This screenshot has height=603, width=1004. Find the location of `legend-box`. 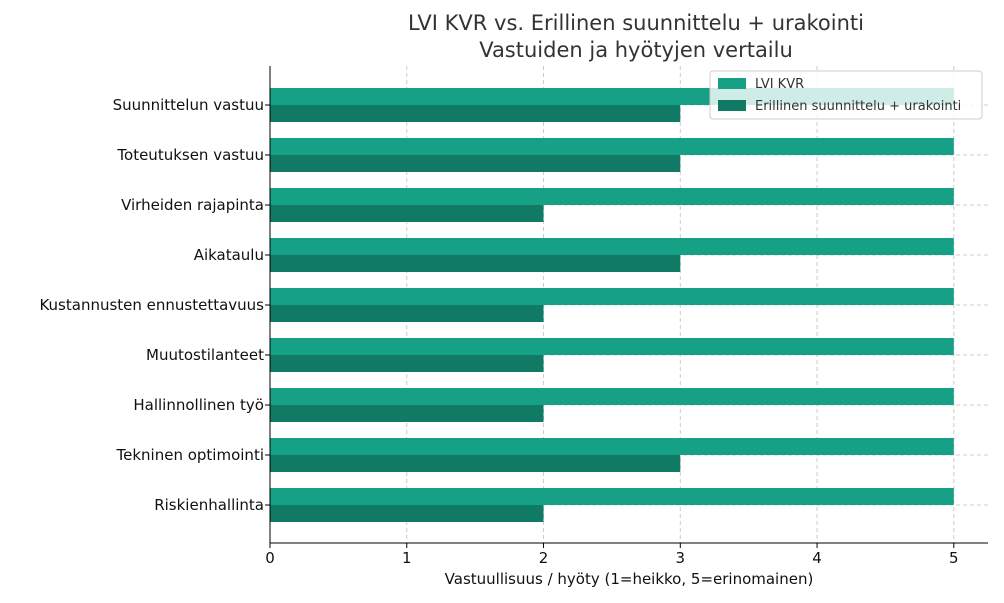

legend-box is located at coordinates (846, 95).